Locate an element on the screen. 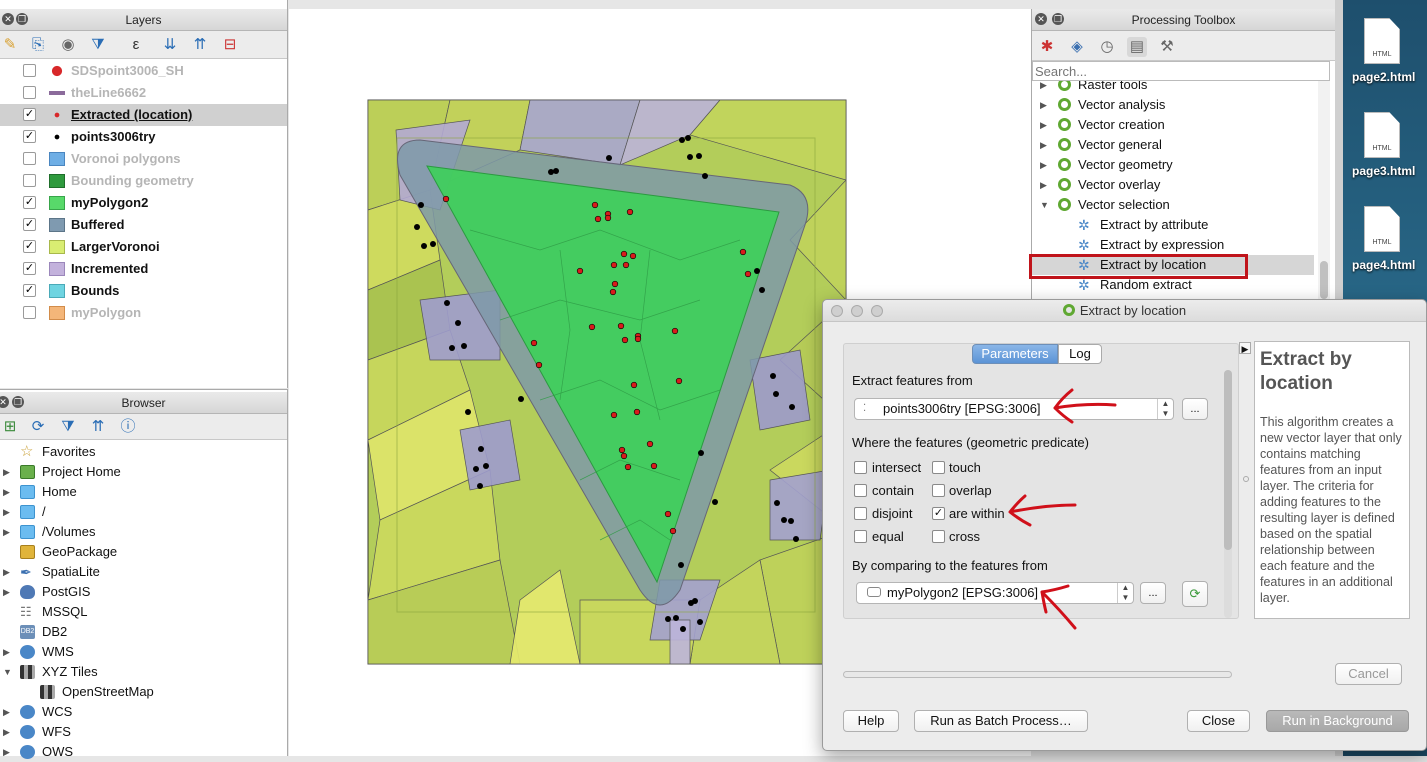  expression-filter-icon: ε is located at coordinates (136, 44).